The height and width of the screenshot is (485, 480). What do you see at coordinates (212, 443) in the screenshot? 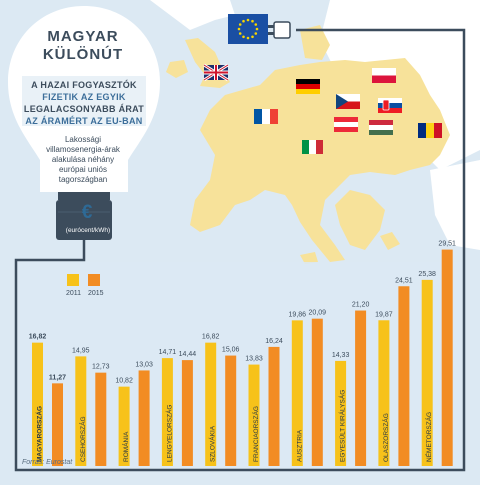
I see `category-label: SZLOVÁKIA` at bounding box center [212, 443].